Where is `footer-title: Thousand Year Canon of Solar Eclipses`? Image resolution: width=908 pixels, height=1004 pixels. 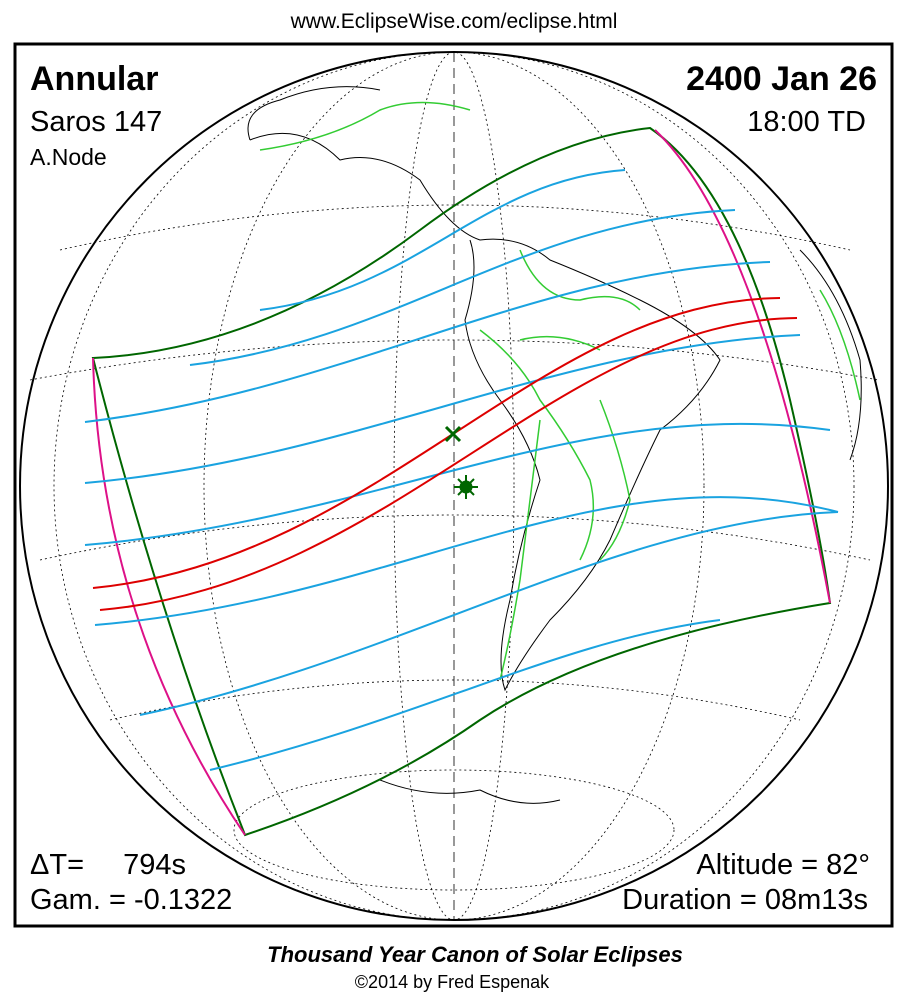 footer-title: Thousand Year Canon of Solar Eclipses is located at coordinates (475, 954).